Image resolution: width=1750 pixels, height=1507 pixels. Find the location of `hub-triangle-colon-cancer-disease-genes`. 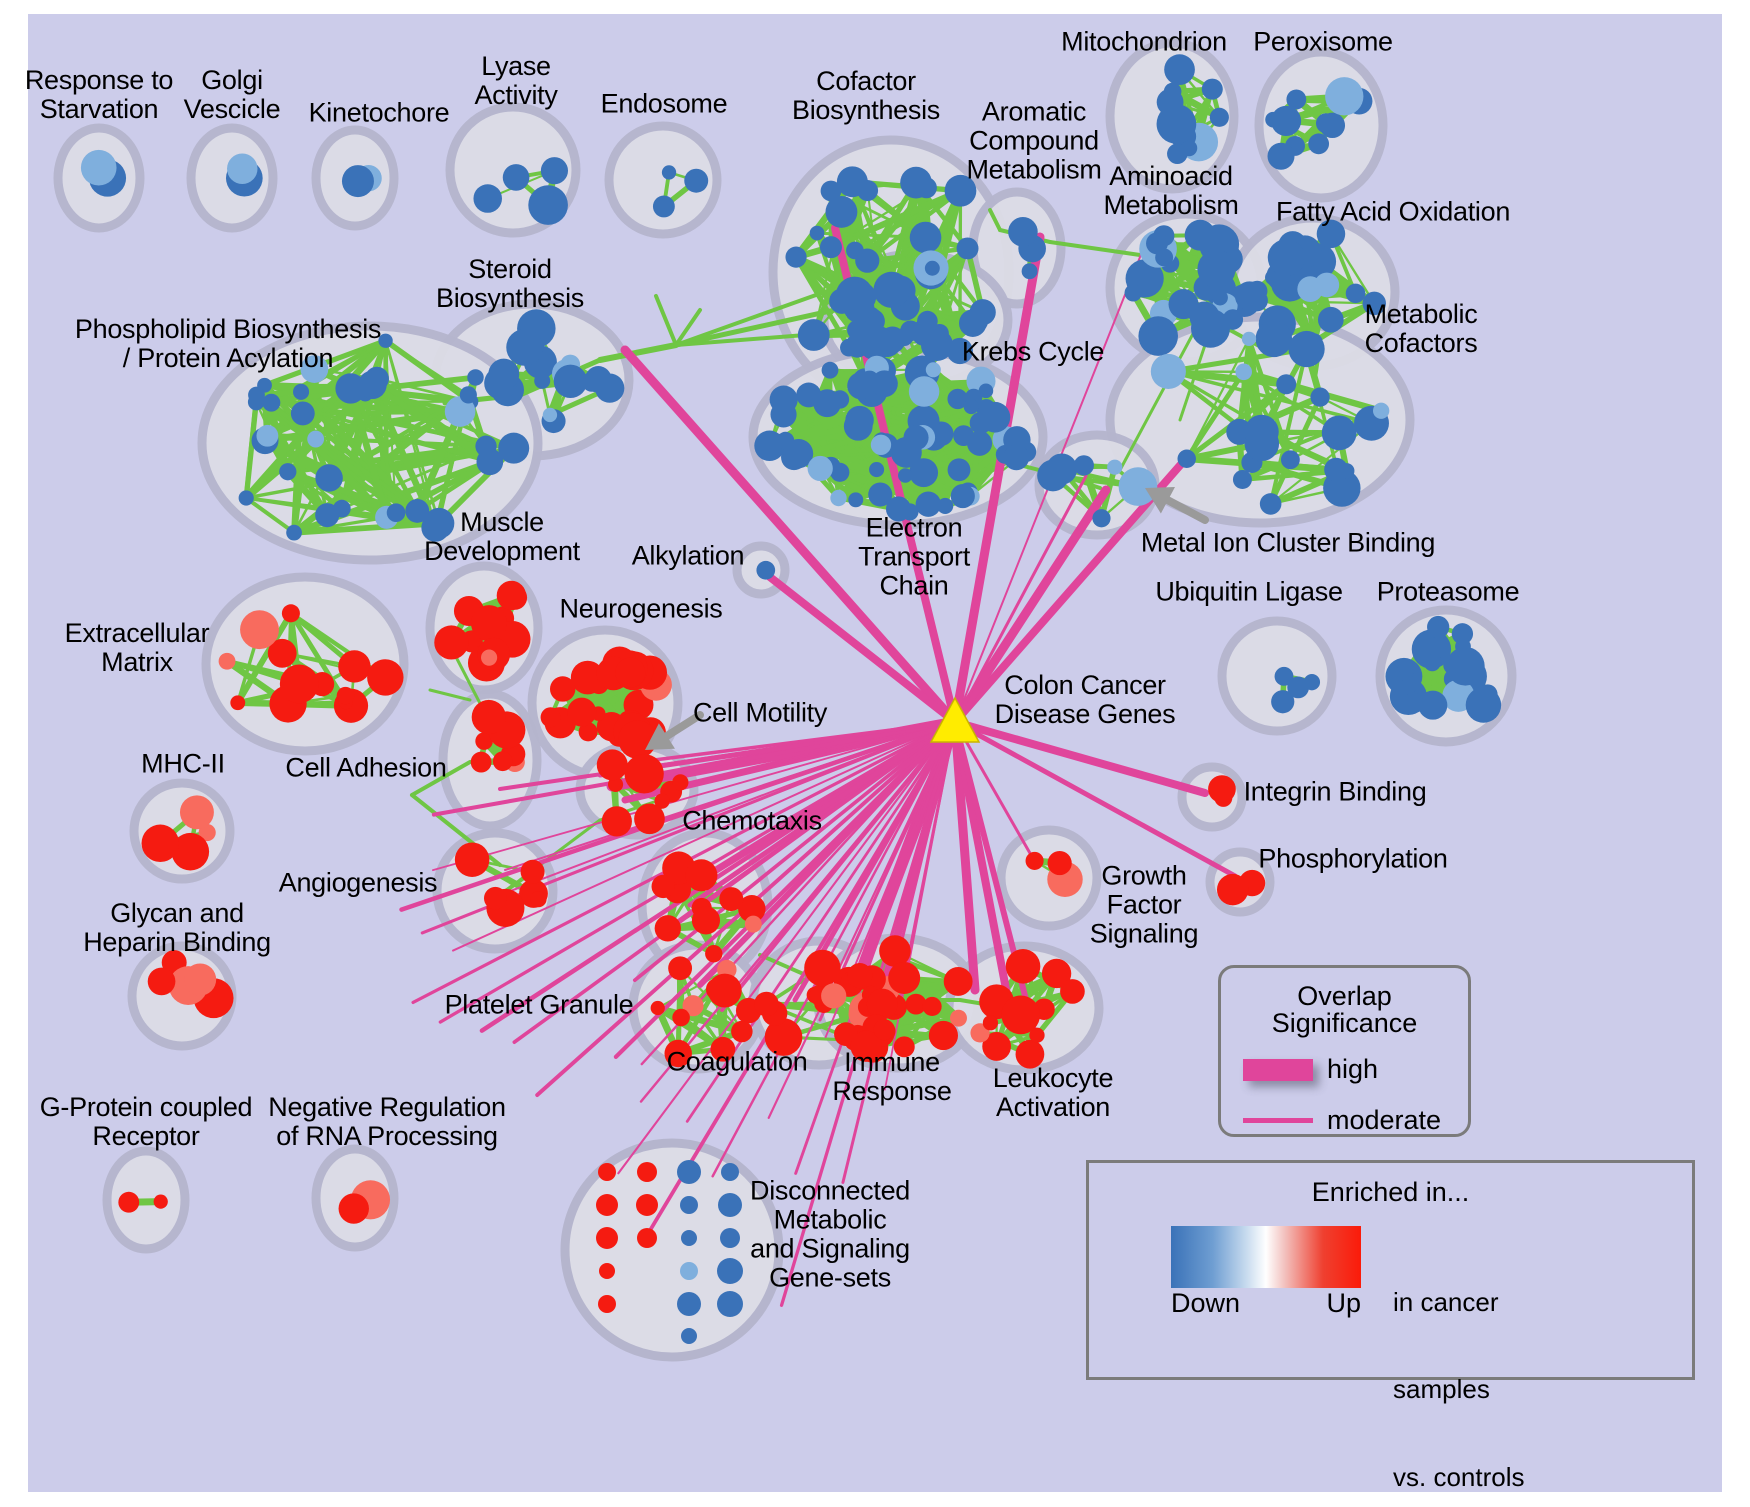

hub-triangle-colon-cancer-disease-genes is located at coordinates (955, 719).